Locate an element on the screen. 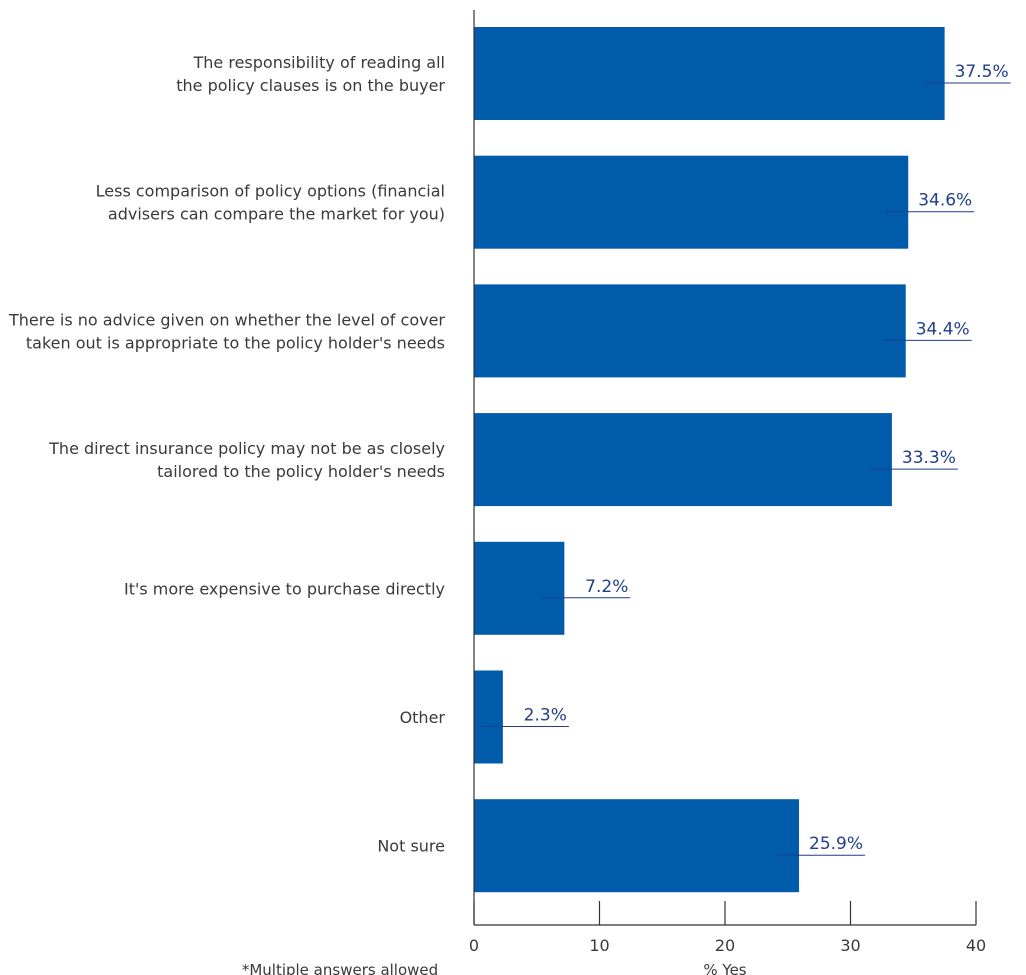 The height and width of the screenshot is (975, 1026). category-label: It's more expensive to purchase directly is located at coordinates (284, 588).